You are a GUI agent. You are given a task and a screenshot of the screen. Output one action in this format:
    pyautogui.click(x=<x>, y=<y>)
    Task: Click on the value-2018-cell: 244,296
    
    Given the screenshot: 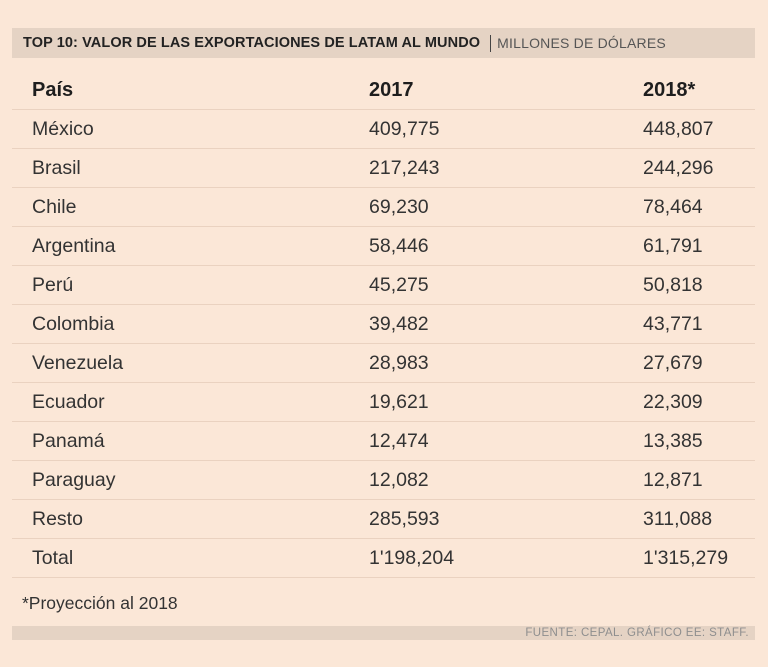 What is the action you would take?
    pyautogui.click(x=698, y=168)
    